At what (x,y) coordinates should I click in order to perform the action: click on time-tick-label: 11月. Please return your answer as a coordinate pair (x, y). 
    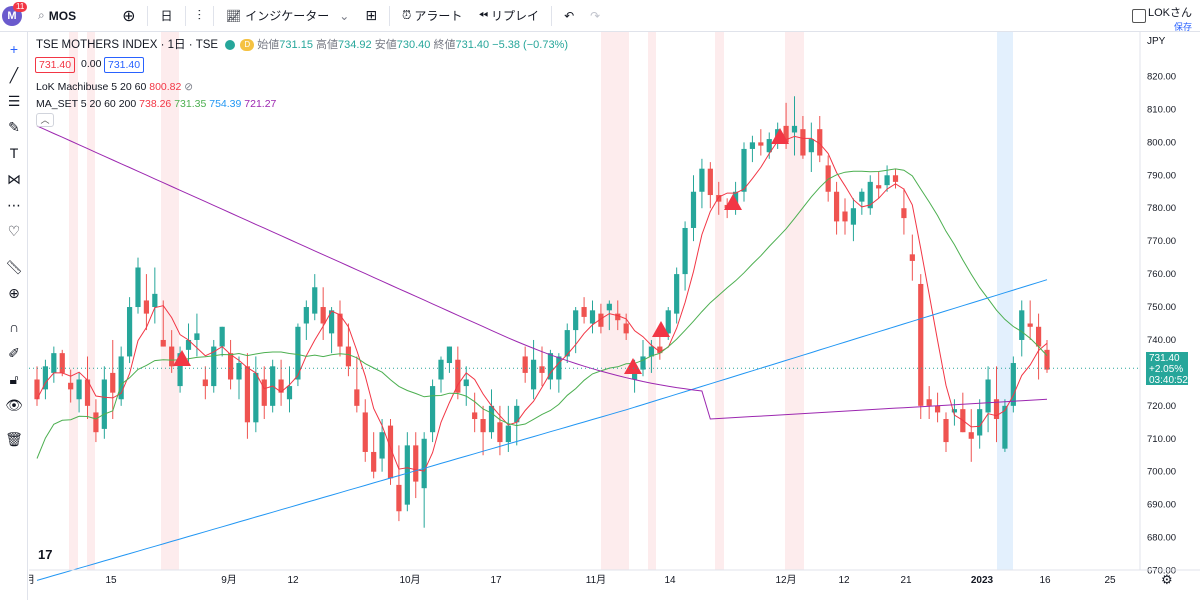
    Looking at the image, I should click on (596, 580).